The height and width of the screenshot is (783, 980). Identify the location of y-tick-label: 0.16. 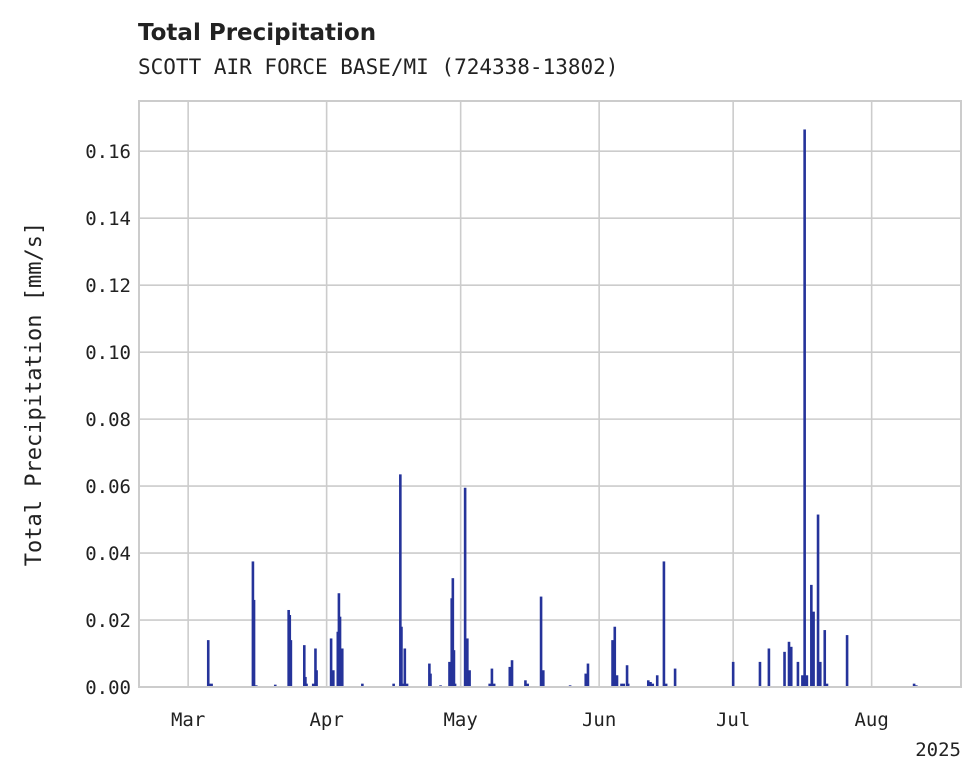
(108, 152).